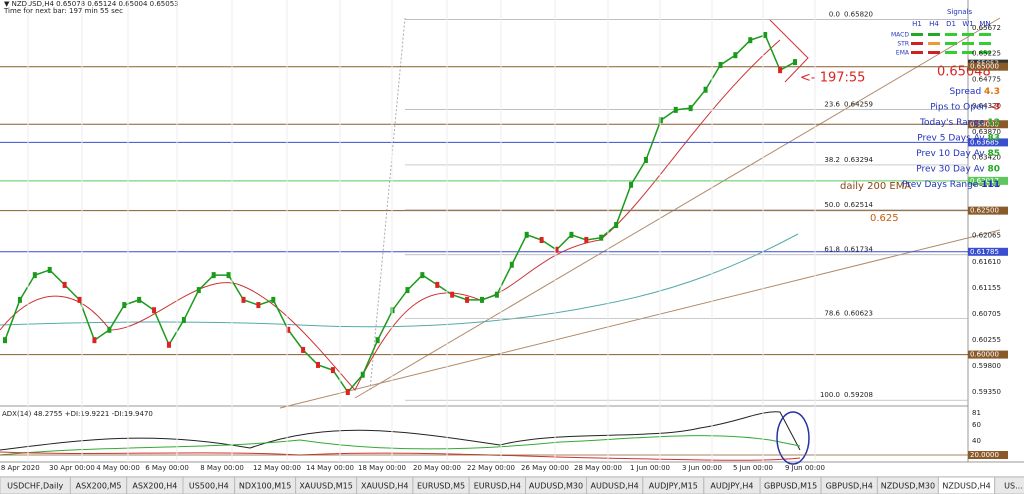 The image size is (1024, 494). I want to click on highlight-circle, so click(793, 438).